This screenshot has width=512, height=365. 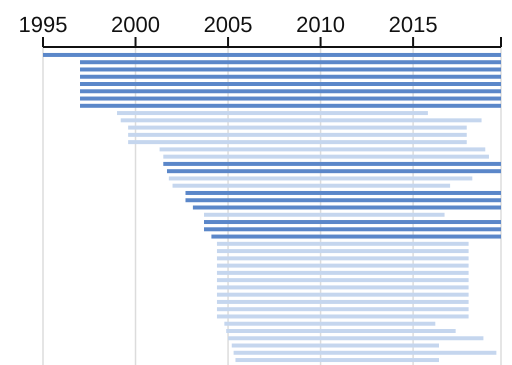 I want to click on x-tick-label: 2000, so click(x=135, y=24).